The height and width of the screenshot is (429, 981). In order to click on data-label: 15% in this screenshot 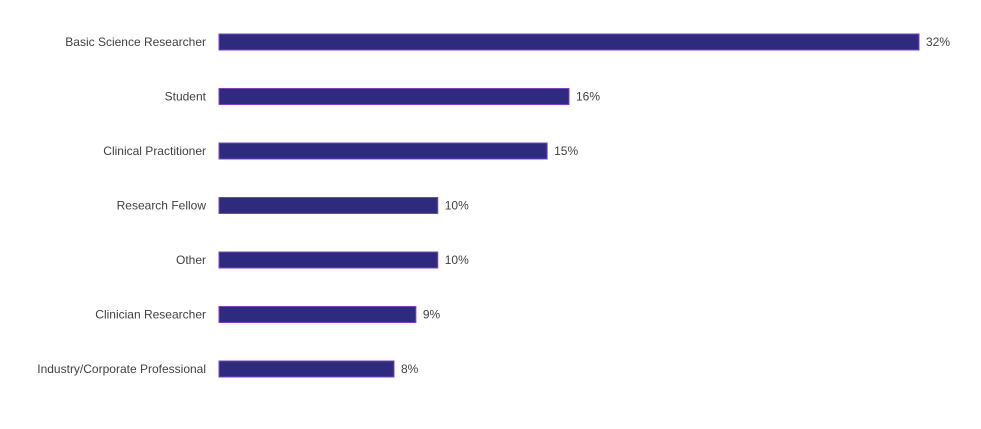, I will do `click(566, 151)`.